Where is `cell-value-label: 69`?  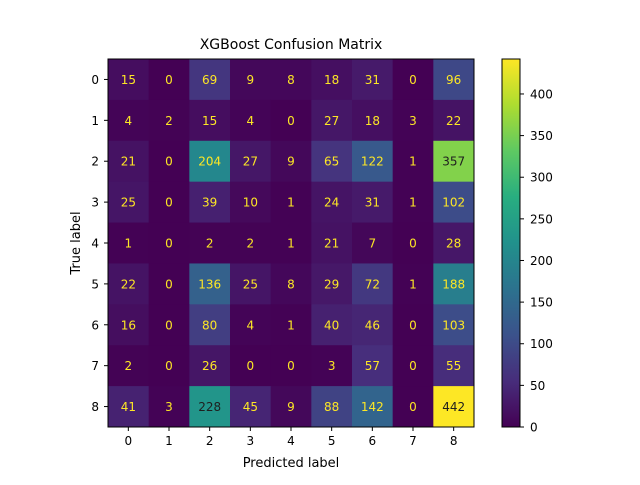 cell-value-label: 69 is located at coordinates (209, 80).